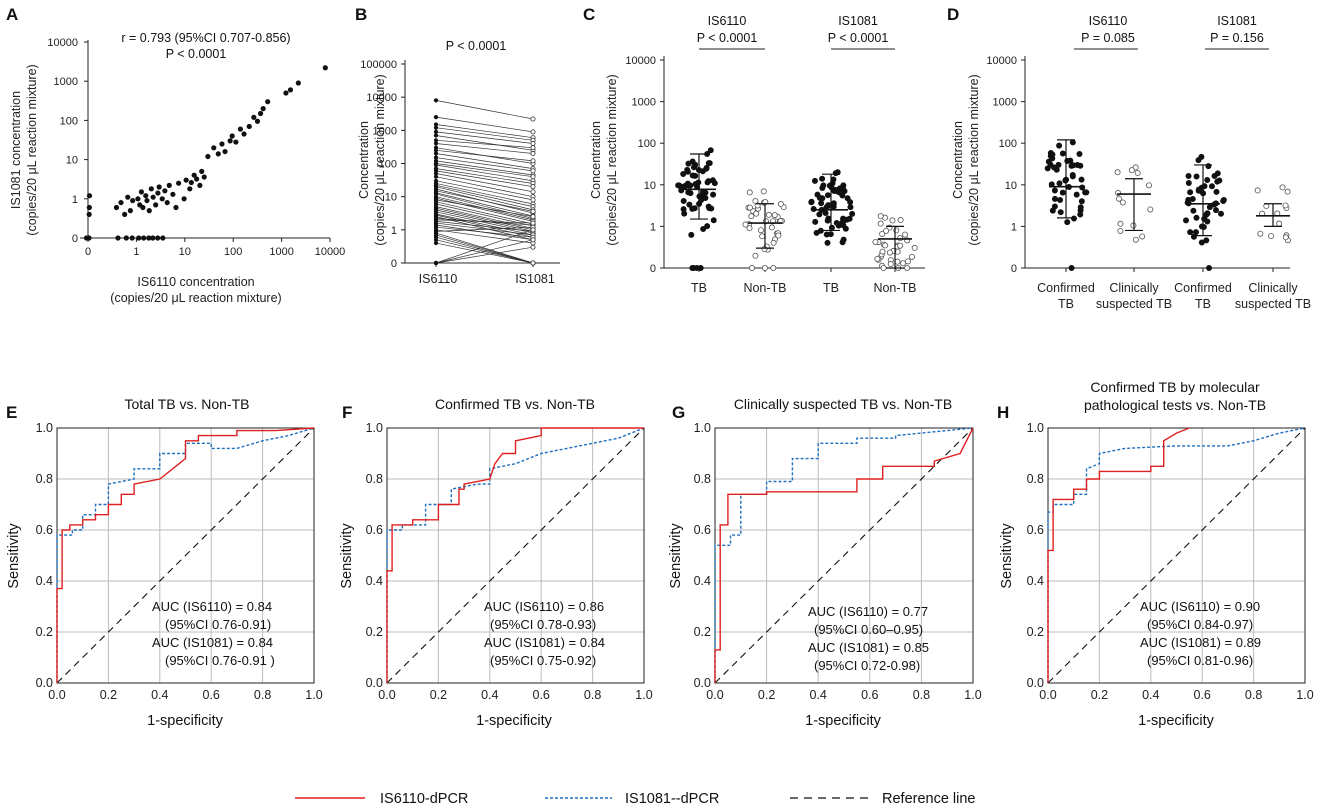 The height and width of the screenshot is (810, 1325). Describe the element at coordinates (72, 161) in the screenshot. I see `panel-a-y-tick-label: 10` at that location.